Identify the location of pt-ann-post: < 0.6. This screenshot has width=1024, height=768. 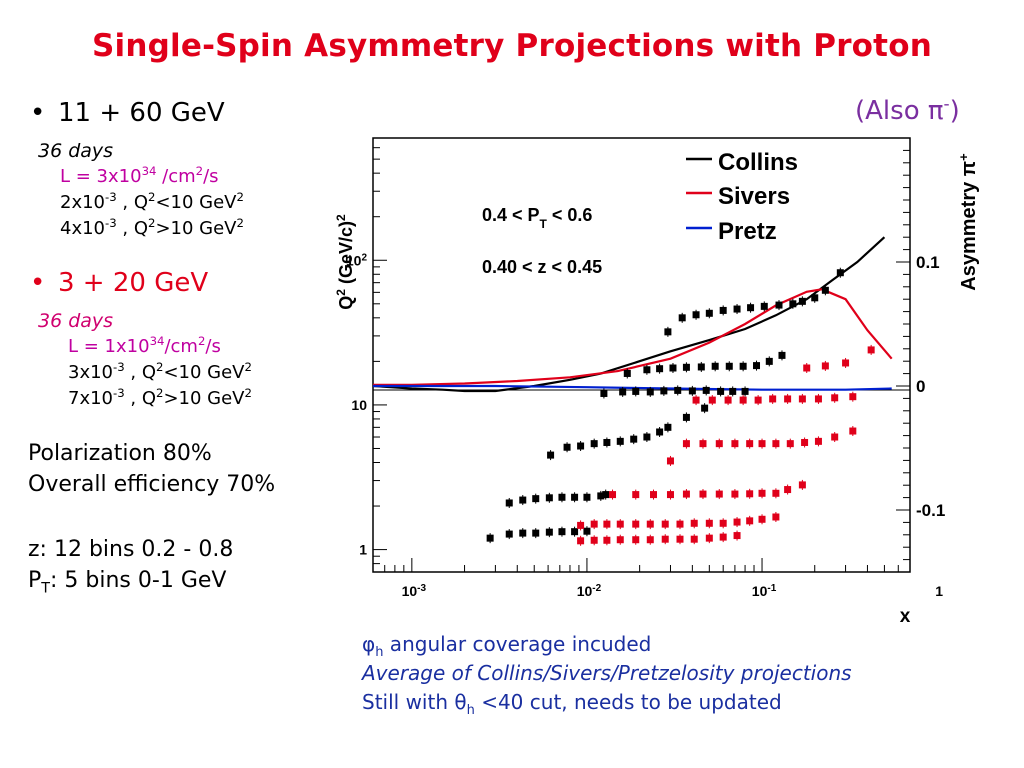
(570, 215).